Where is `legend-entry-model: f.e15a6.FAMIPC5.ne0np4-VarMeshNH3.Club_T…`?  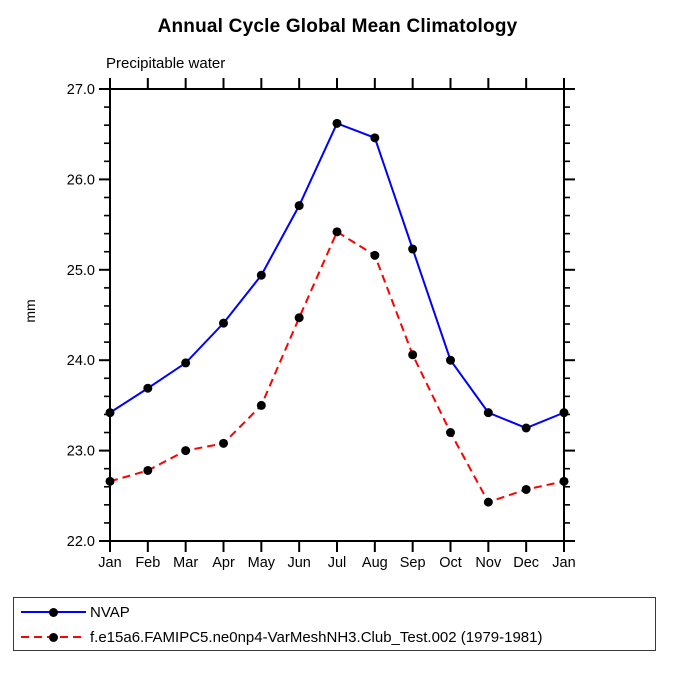
legend-entry-model: f.e15a6.FAMIPC5.ne0np4-VarMeshNH3.Club_T… is located at coordinates (282, 637).